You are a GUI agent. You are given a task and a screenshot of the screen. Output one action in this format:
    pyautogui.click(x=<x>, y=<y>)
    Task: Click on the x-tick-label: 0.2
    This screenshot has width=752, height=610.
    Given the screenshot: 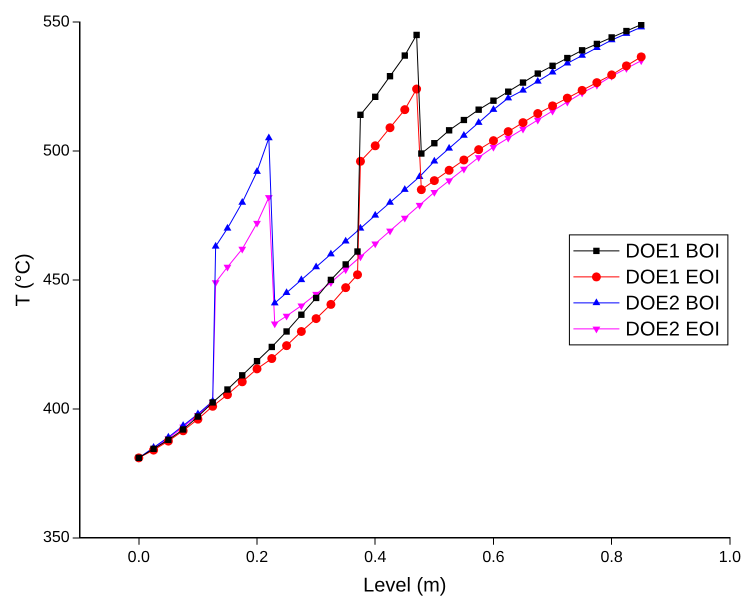 What is the action you would take?
    pyautogui.click(x=257, y=557)
    